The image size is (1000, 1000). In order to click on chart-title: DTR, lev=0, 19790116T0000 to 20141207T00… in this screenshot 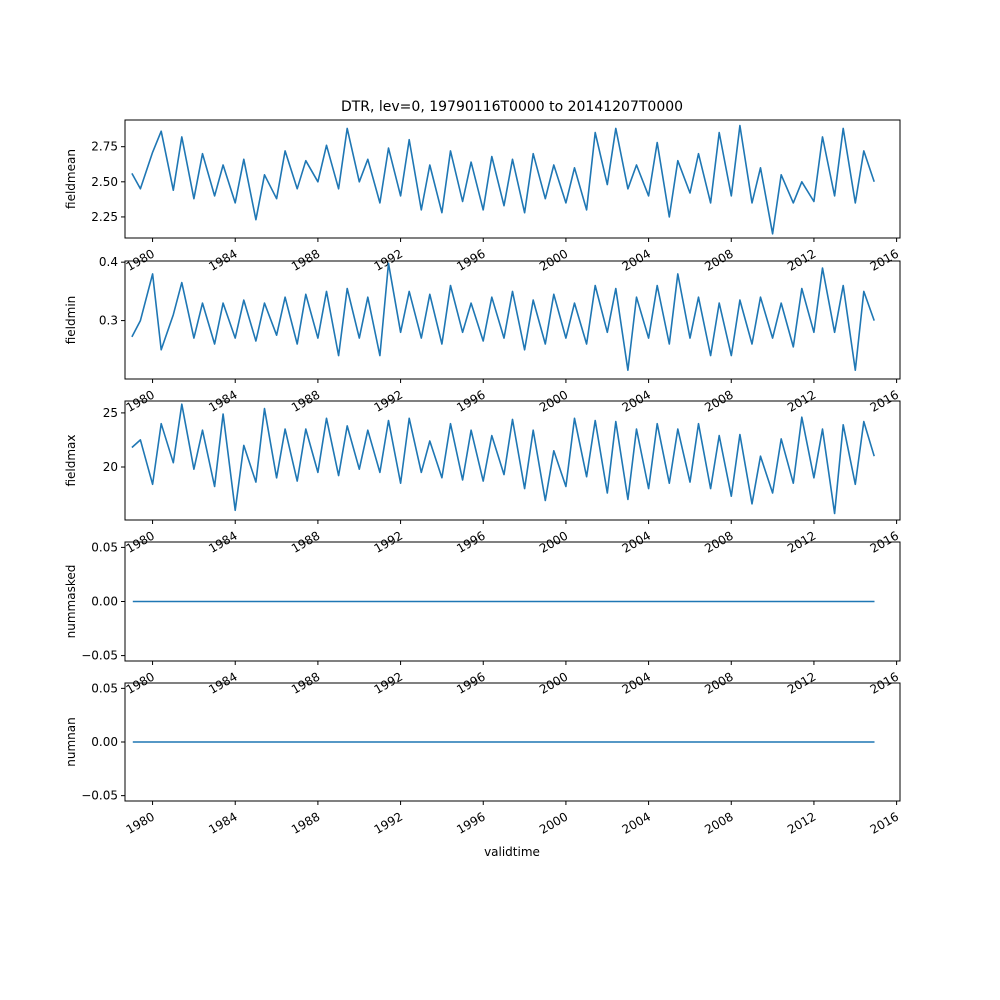, I will do `click(512, 107)`.